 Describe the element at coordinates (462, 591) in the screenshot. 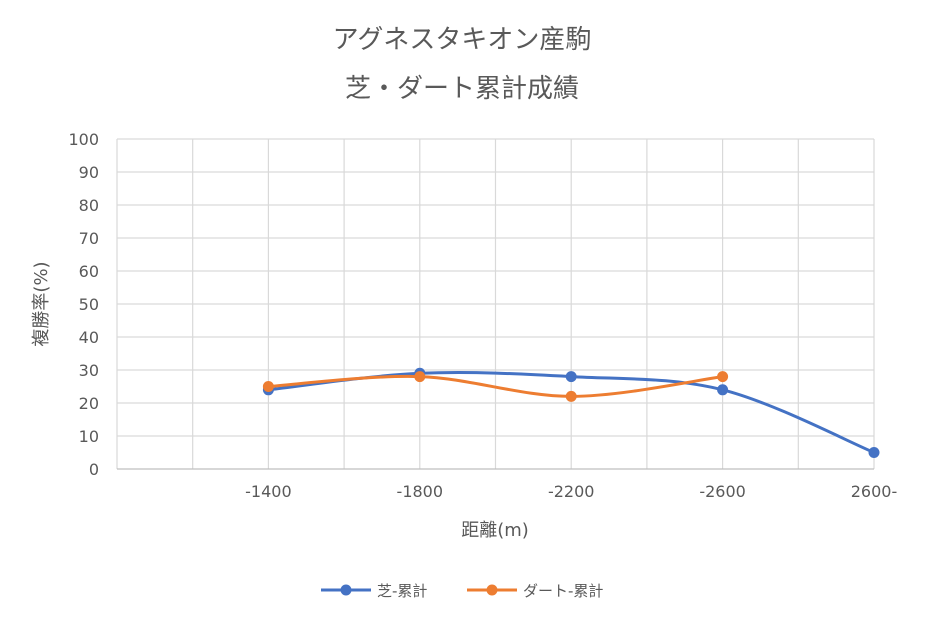

I see `legend: 芝-累計 ダート-累計` at that location.